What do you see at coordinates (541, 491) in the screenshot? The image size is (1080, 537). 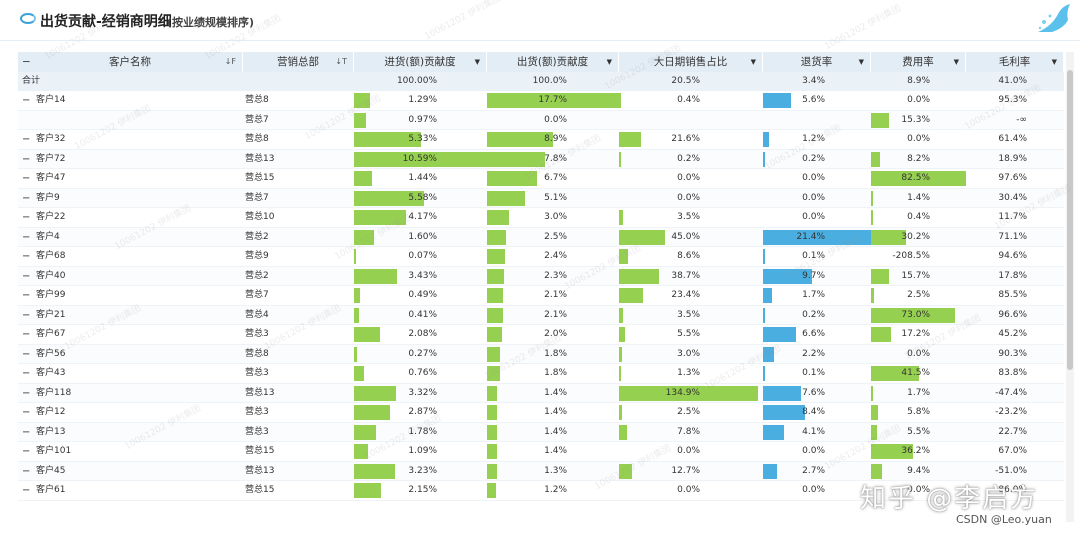 I see `table-row: − 客户61 营总15 2.15% 1.2% 0.0% 0.0% 0.0% 86.0%` at bounding box center [541, 491].